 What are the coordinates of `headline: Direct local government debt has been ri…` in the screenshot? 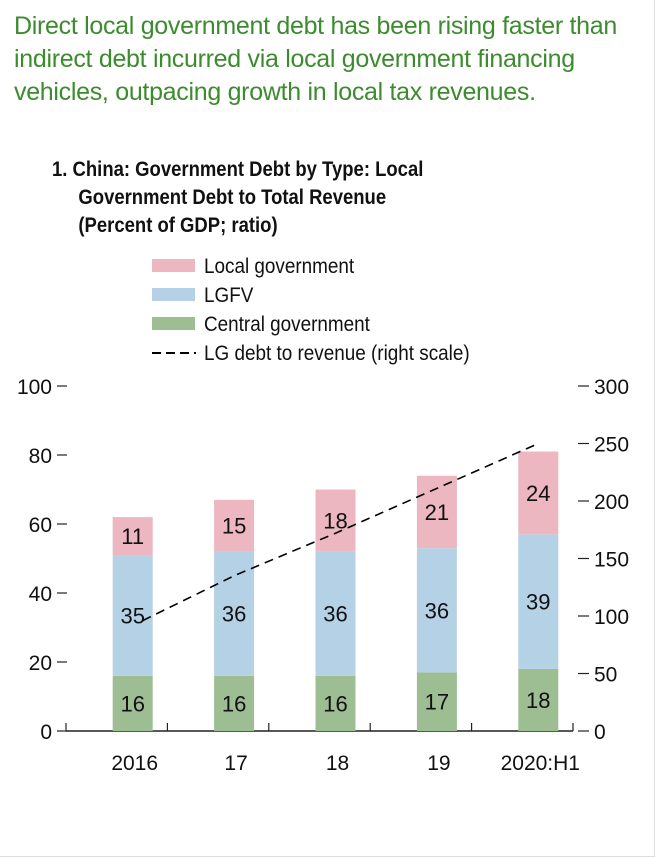 It's located at (315, 59).